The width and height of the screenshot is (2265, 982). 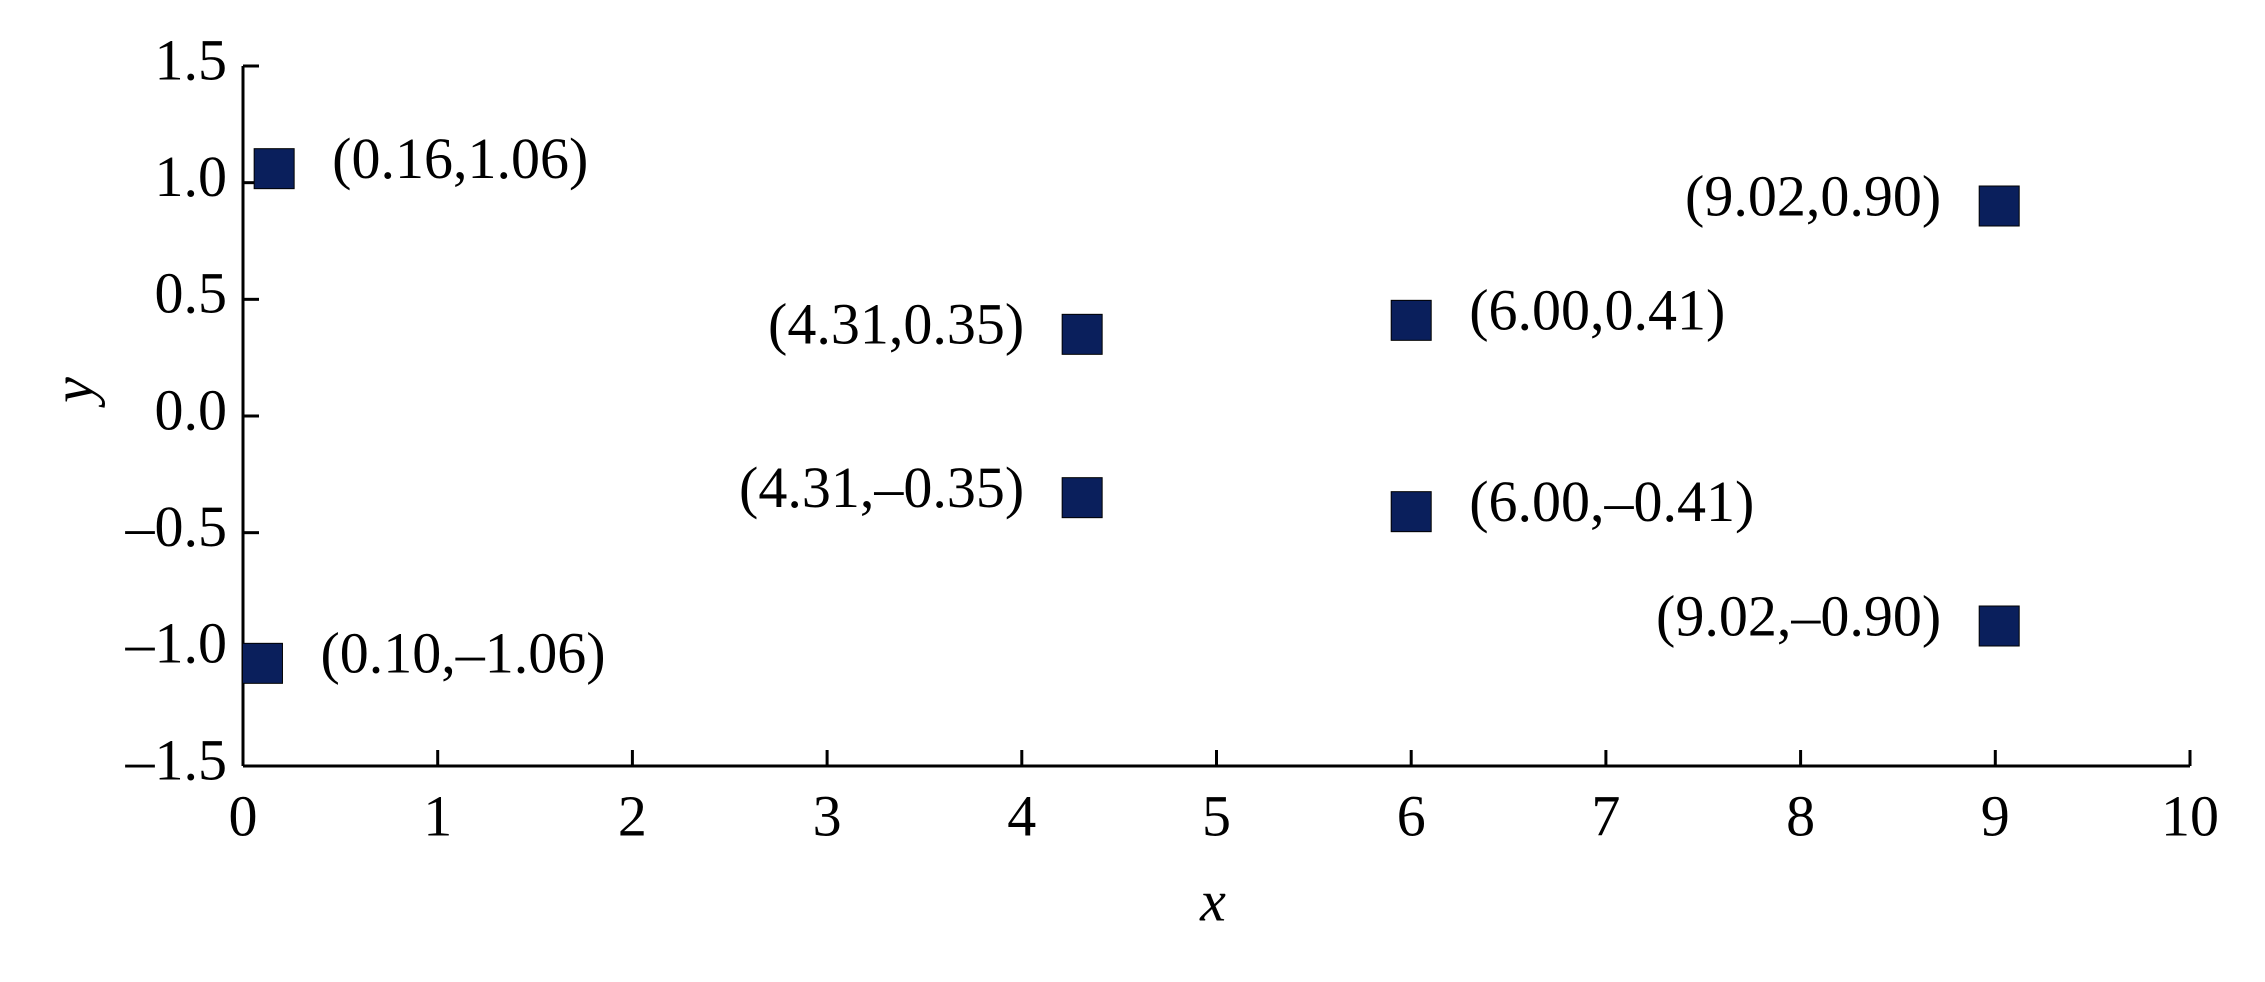 What do you see at coordinates (1798, 615) in the screenshot?
I see `data-label: (9.02,–0.90)` at bounding box center [1798, 615].